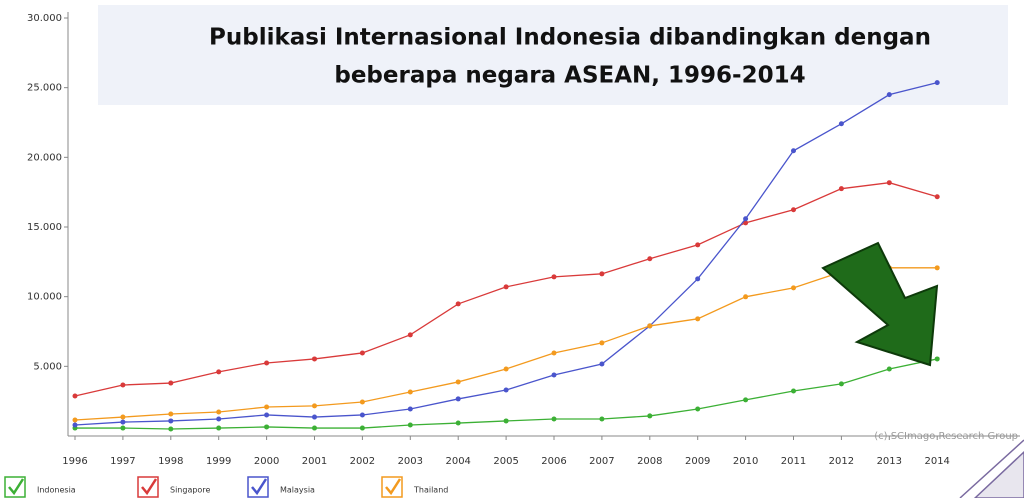 The image size is (1024, 498). I want to click on legend-item: Malaysia, so click(281, 487).